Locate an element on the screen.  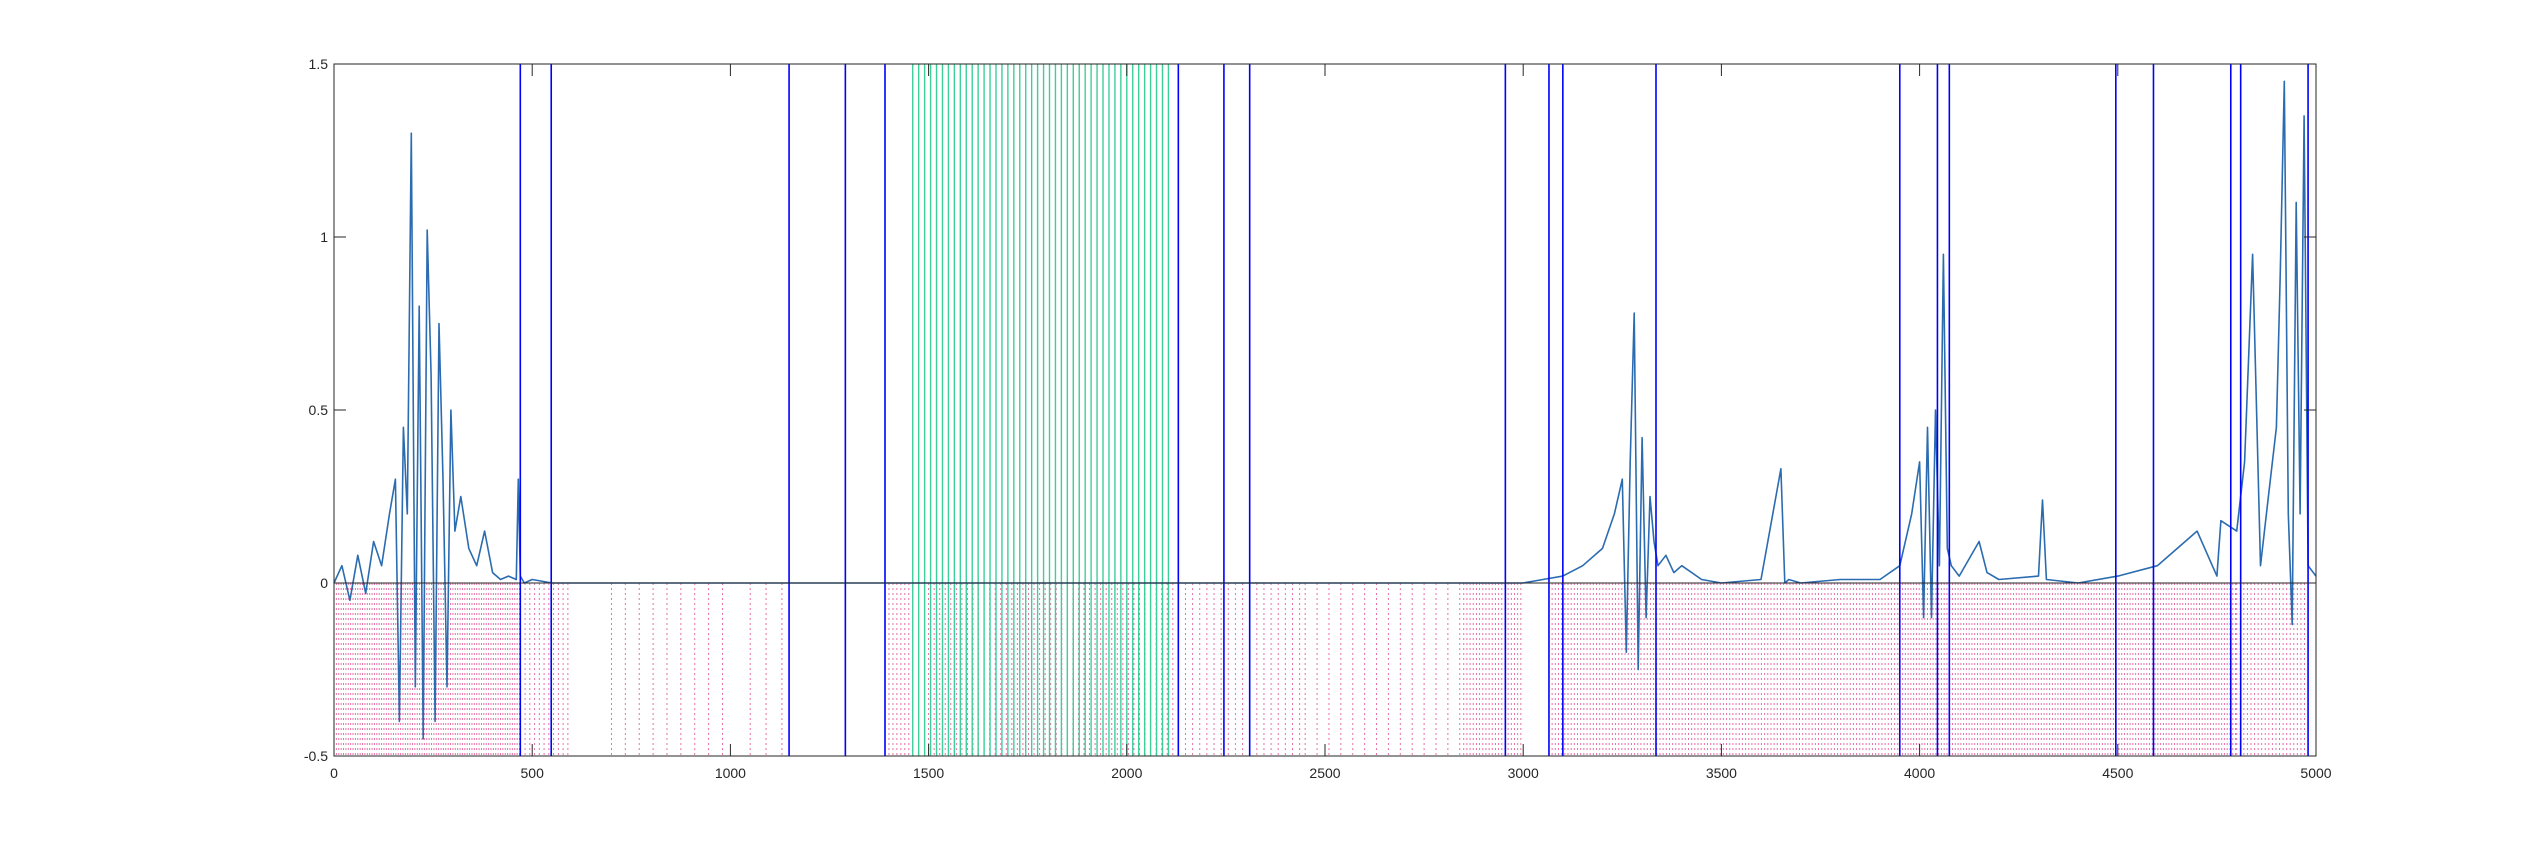
x-tick-label: 2000 is located at coordinates (1126, 773).